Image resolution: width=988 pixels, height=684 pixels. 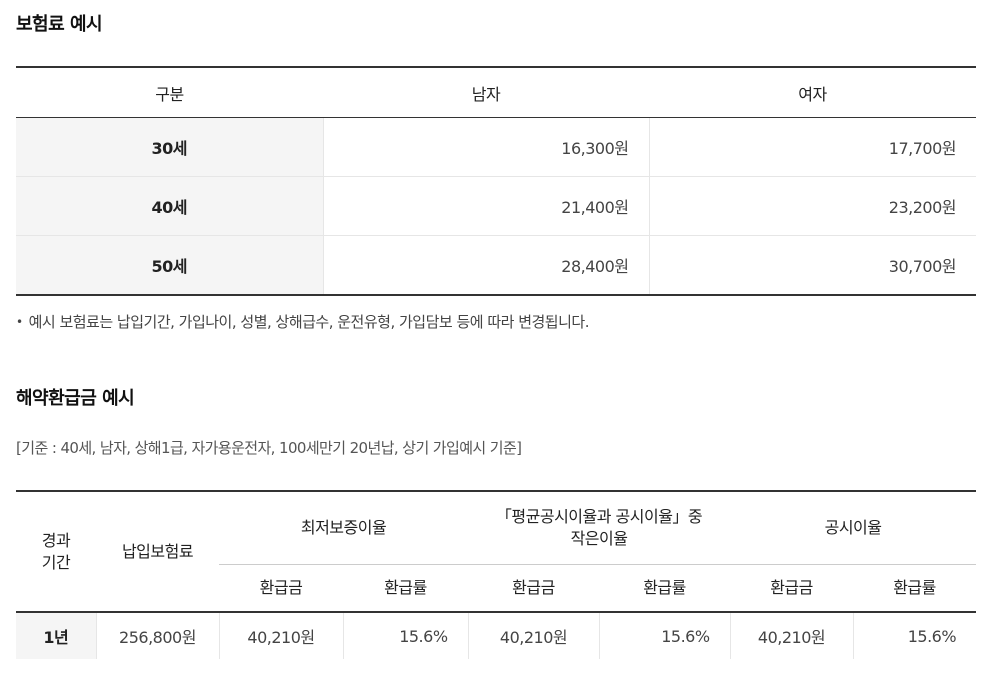 What do you see at coordinates (75, 398) in the screenshot?
I see `refund-example-title: 해약환급금 예시` at bounding box center [75, 398].